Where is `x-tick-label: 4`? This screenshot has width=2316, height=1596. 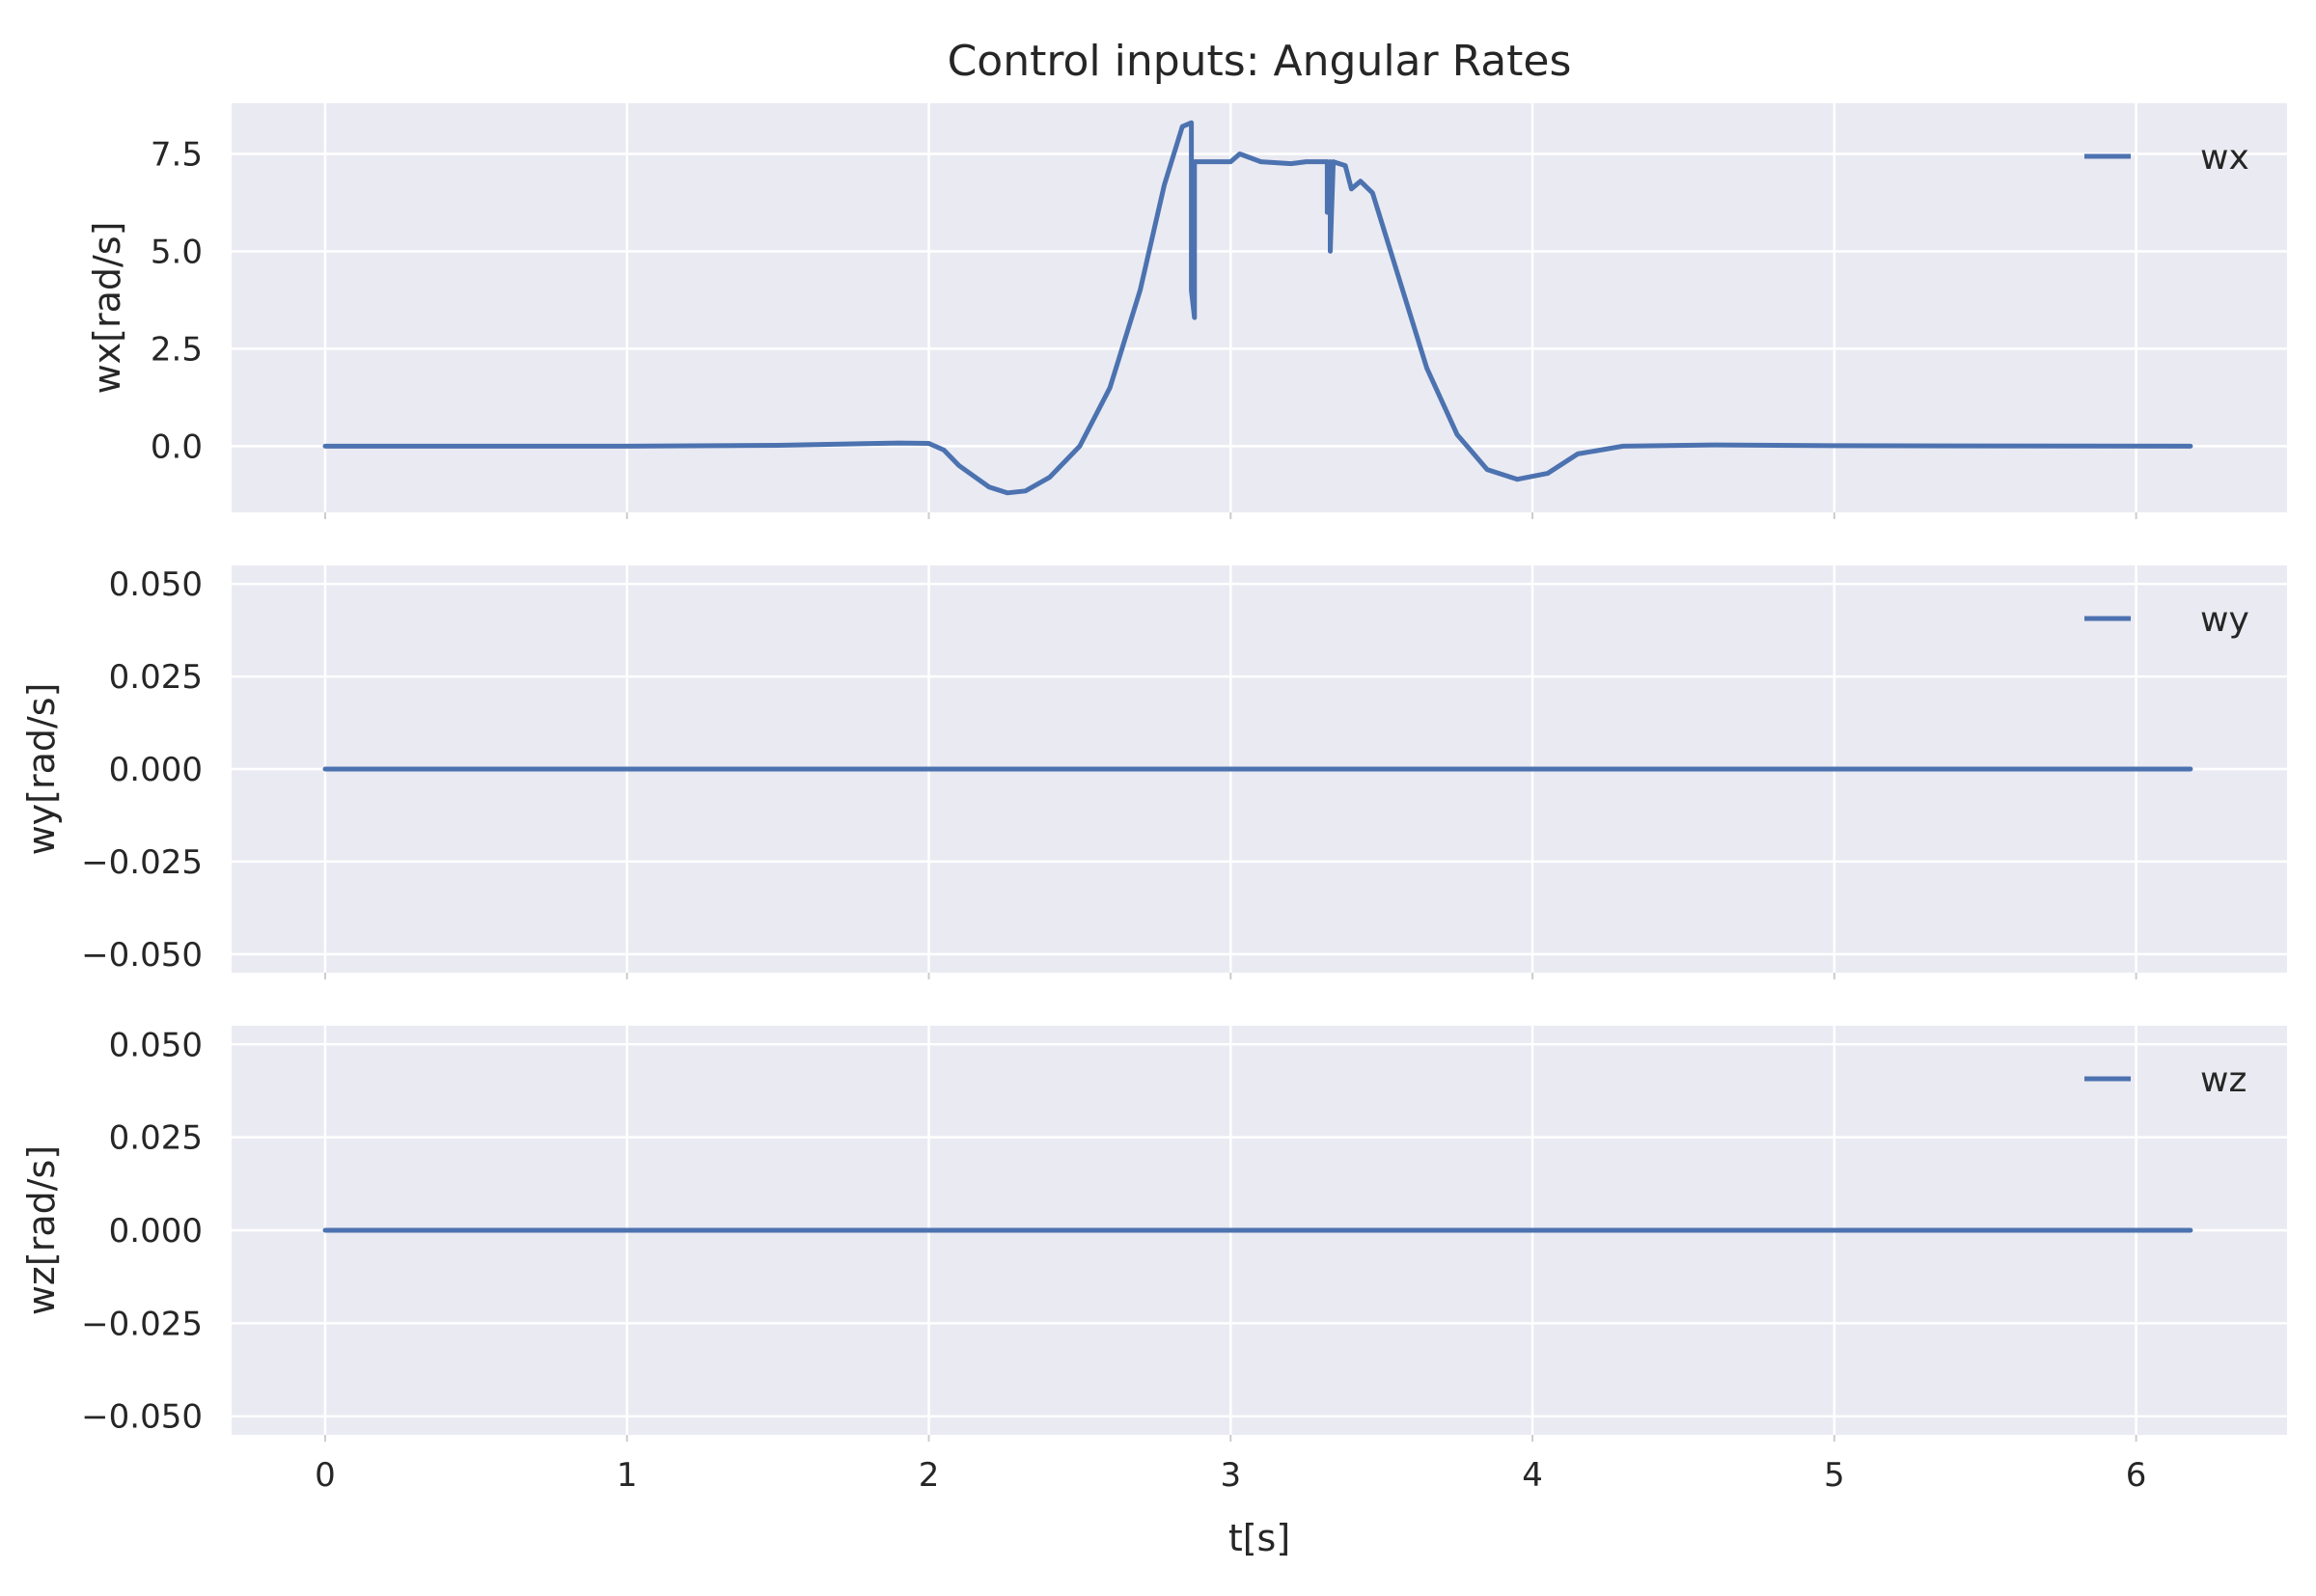 x-tick-label: 4 is located at coordinates (1532, 1475).